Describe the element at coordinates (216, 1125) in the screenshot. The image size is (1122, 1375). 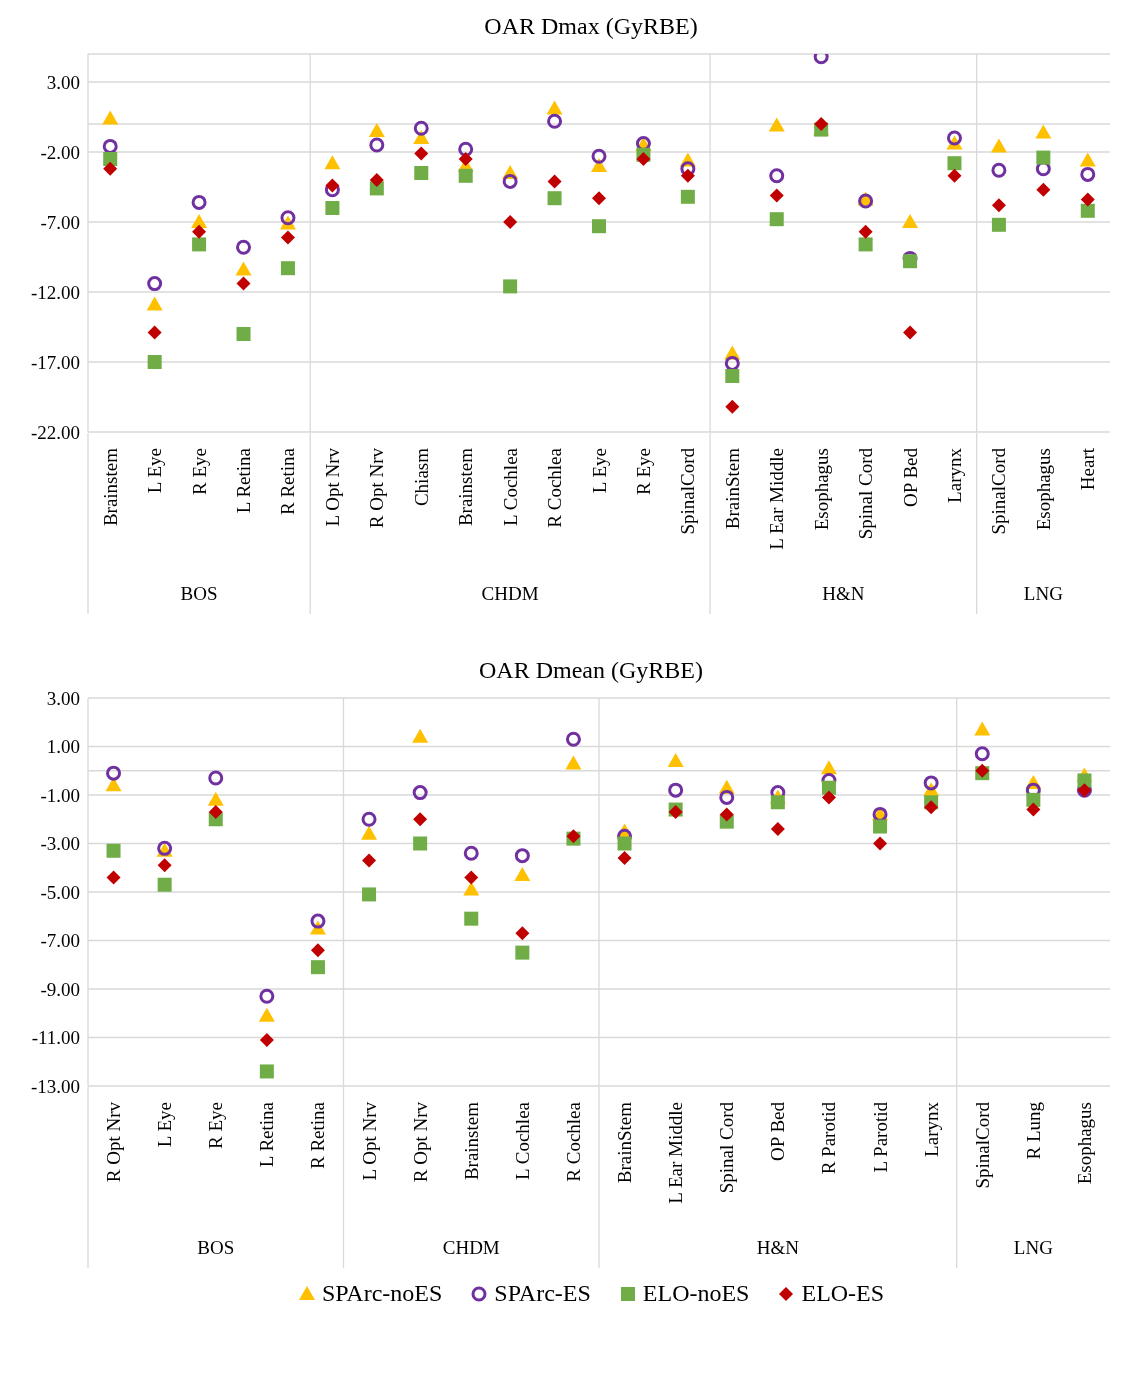
I see `x-tick-label: R Eye` at that location.